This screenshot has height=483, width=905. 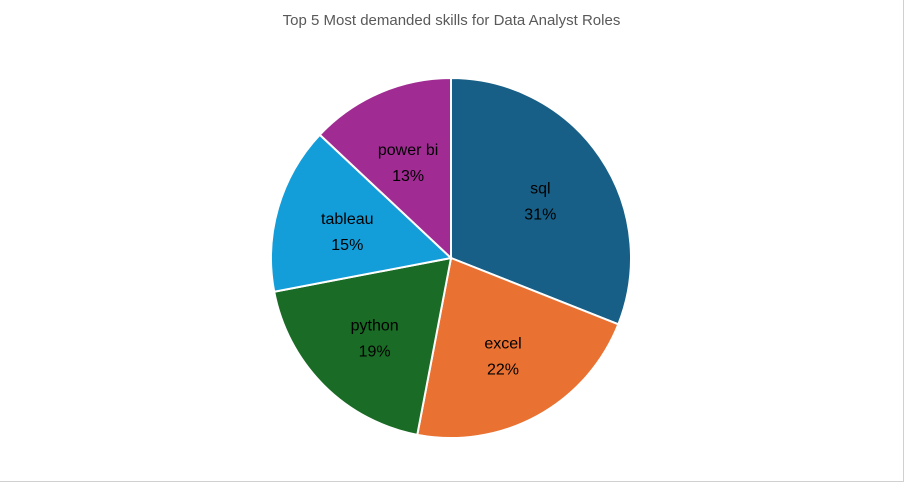 I want to click on slice-percent-label: 22%, so click(x=503, y=370).